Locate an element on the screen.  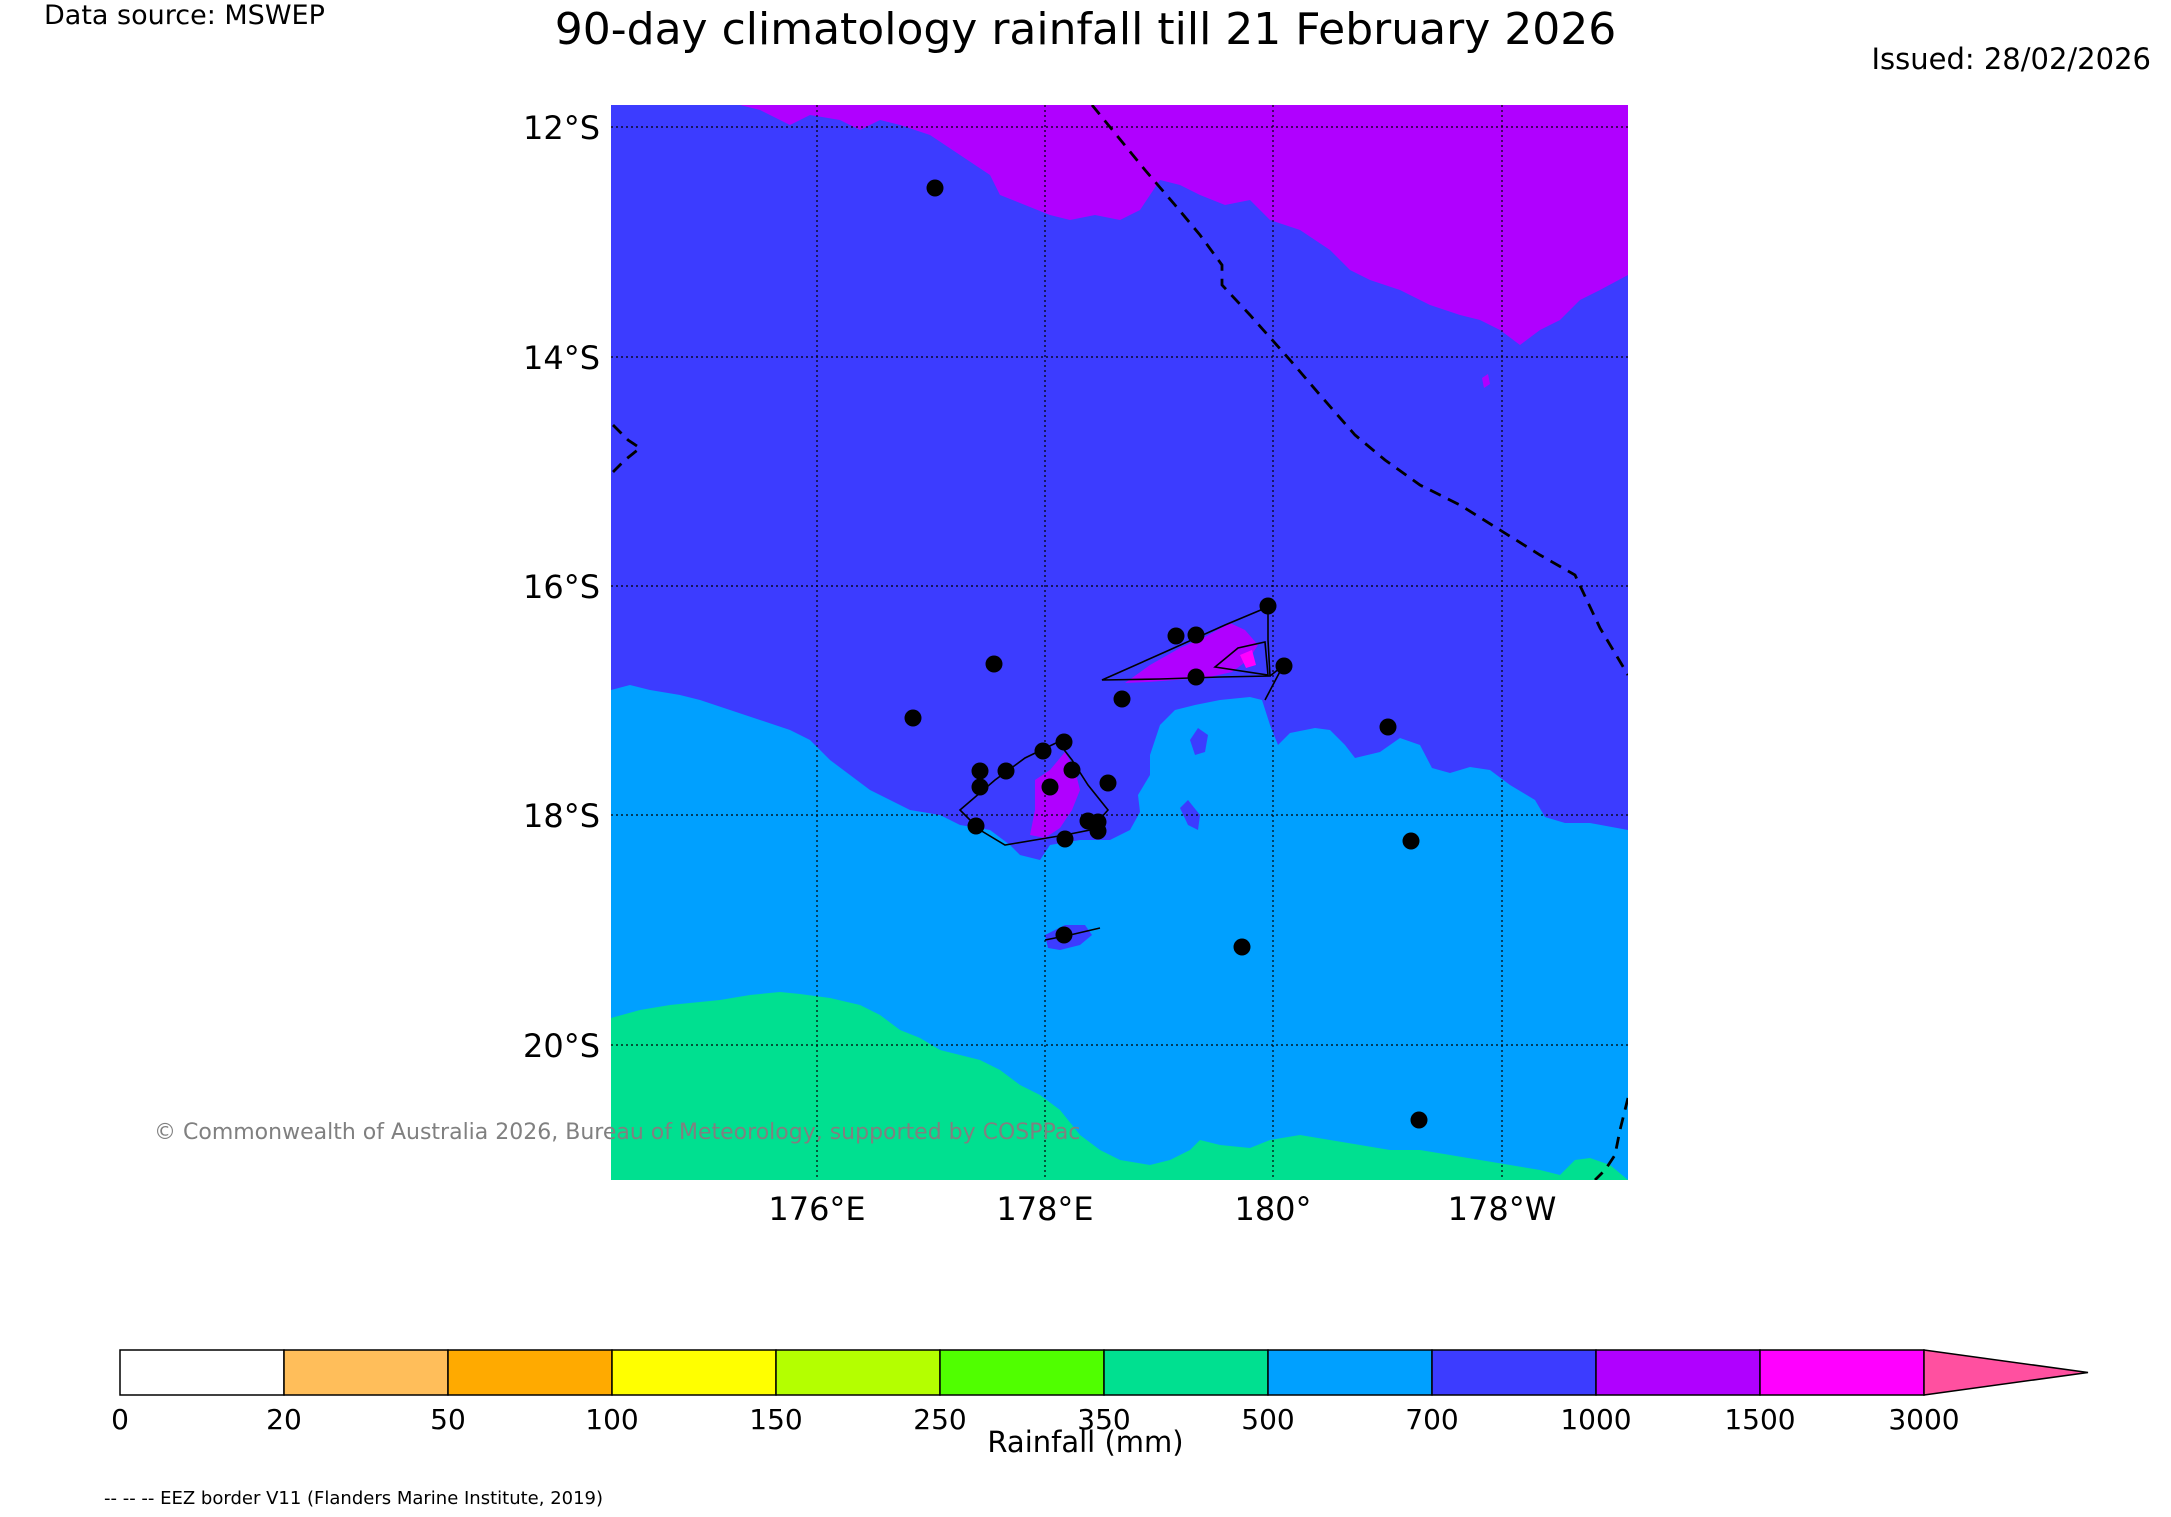
latitude-labels: 12°S 14°S 16°S 18°S 20°S is located at coordinates (561, 587).